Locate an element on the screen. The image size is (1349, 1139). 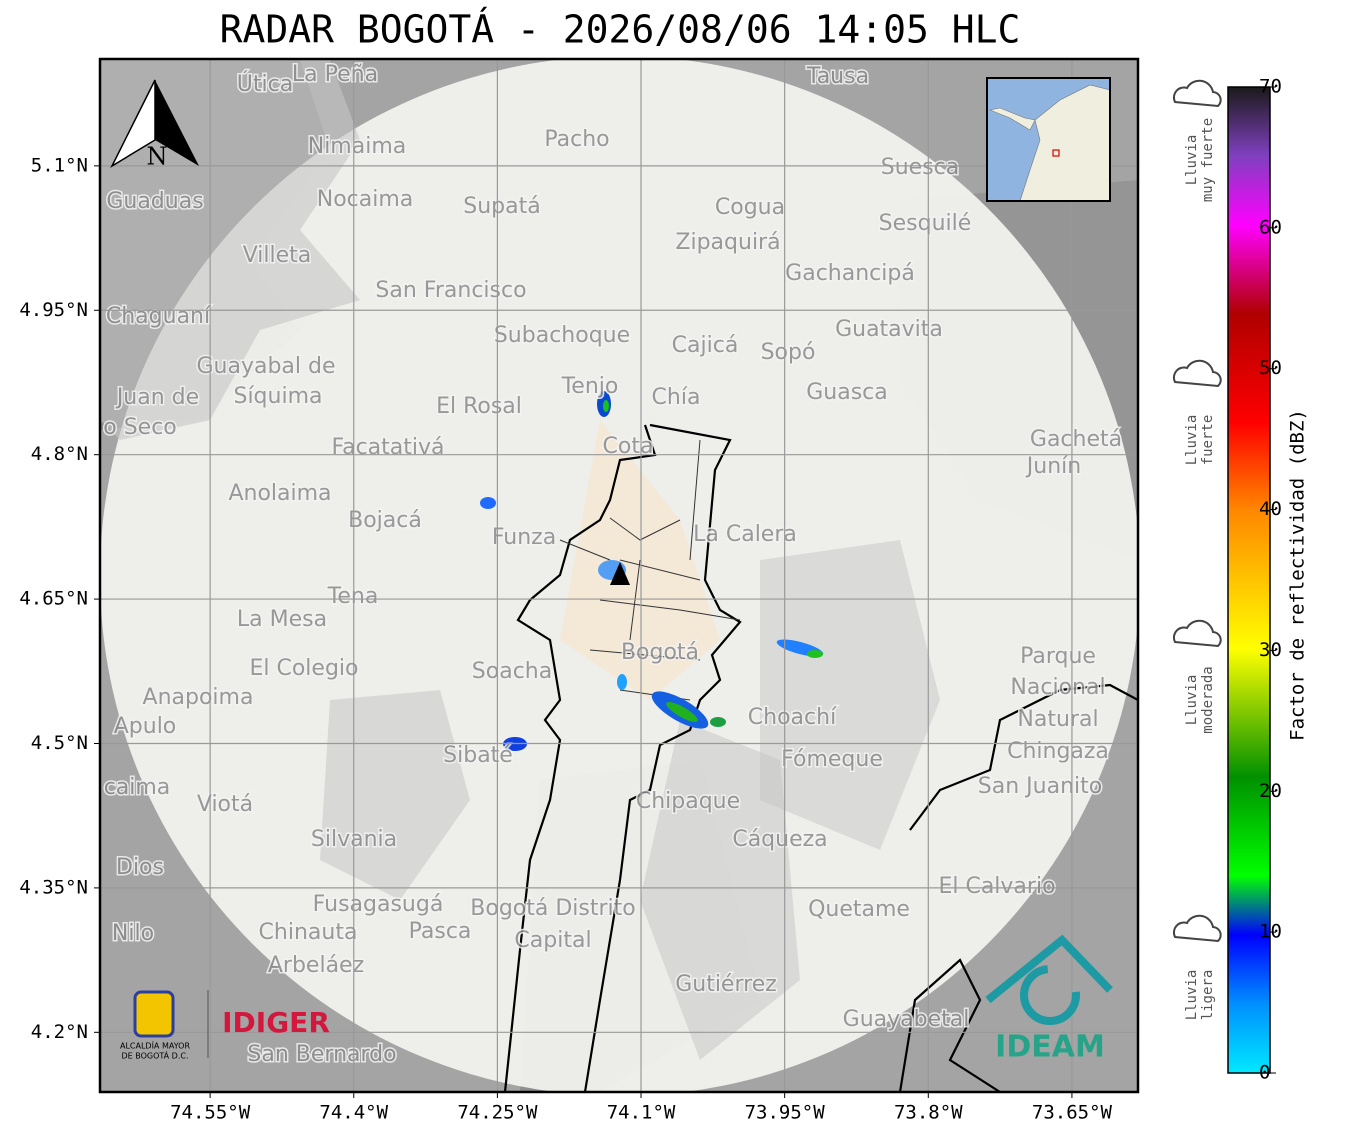
place-label: Cajicá is located at coordinates (705, 345).